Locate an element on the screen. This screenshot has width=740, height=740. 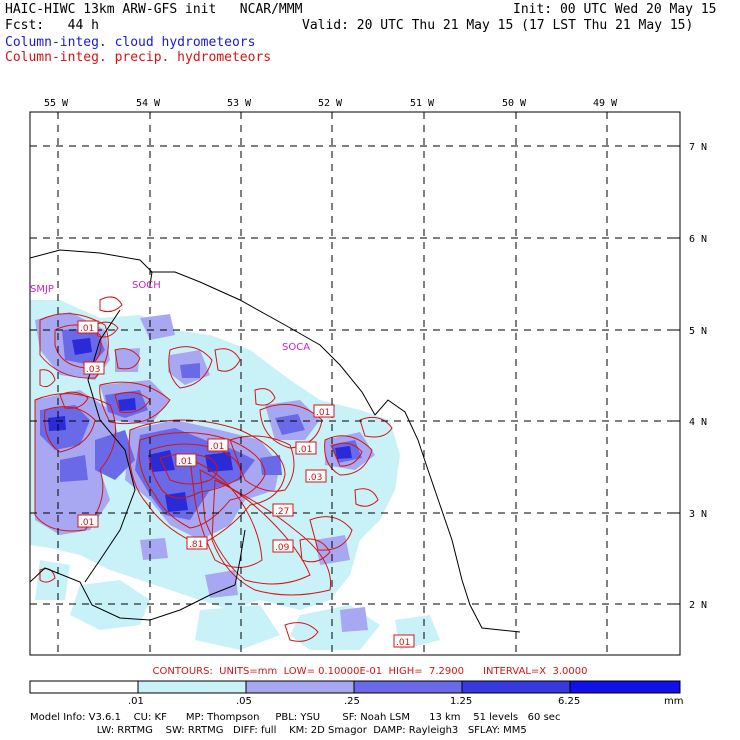
lon-label: 54 W is located at coordinates (148, 103).